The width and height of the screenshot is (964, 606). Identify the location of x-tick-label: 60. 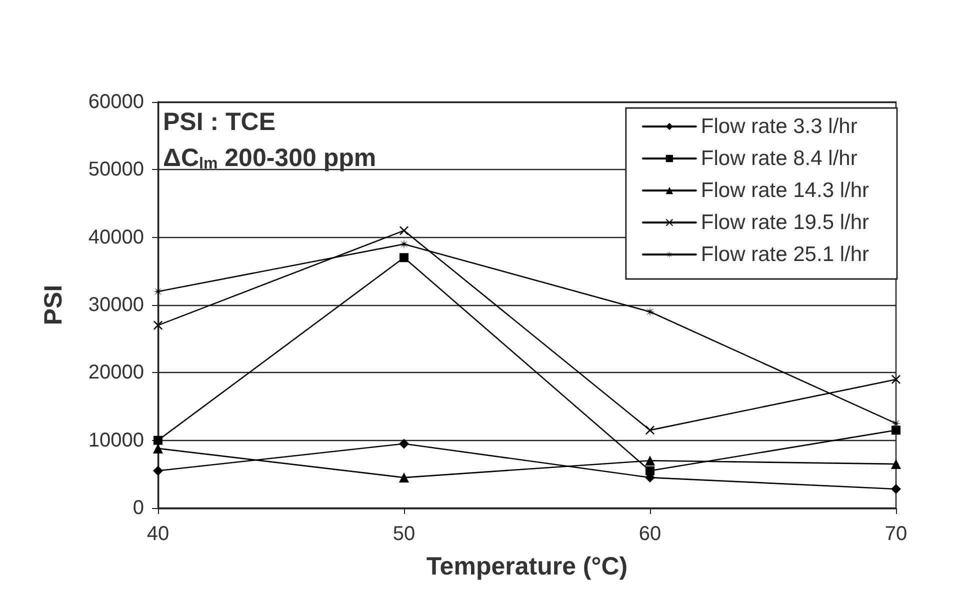
(650, 534).